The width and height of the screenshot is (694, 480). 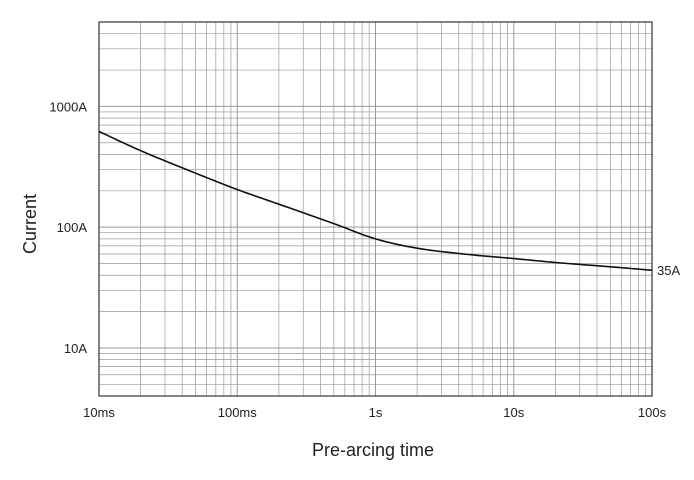 I want to click on x-tick-label: 100ms, so click(x=238, y=412).